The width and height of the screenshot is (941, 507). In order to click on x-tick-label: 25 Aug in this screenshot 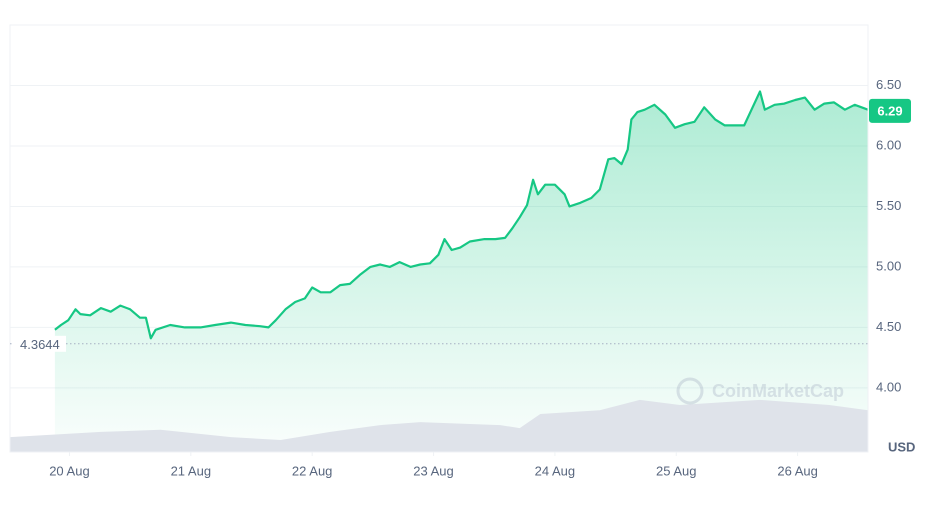, I will do `click(676, 470)`.